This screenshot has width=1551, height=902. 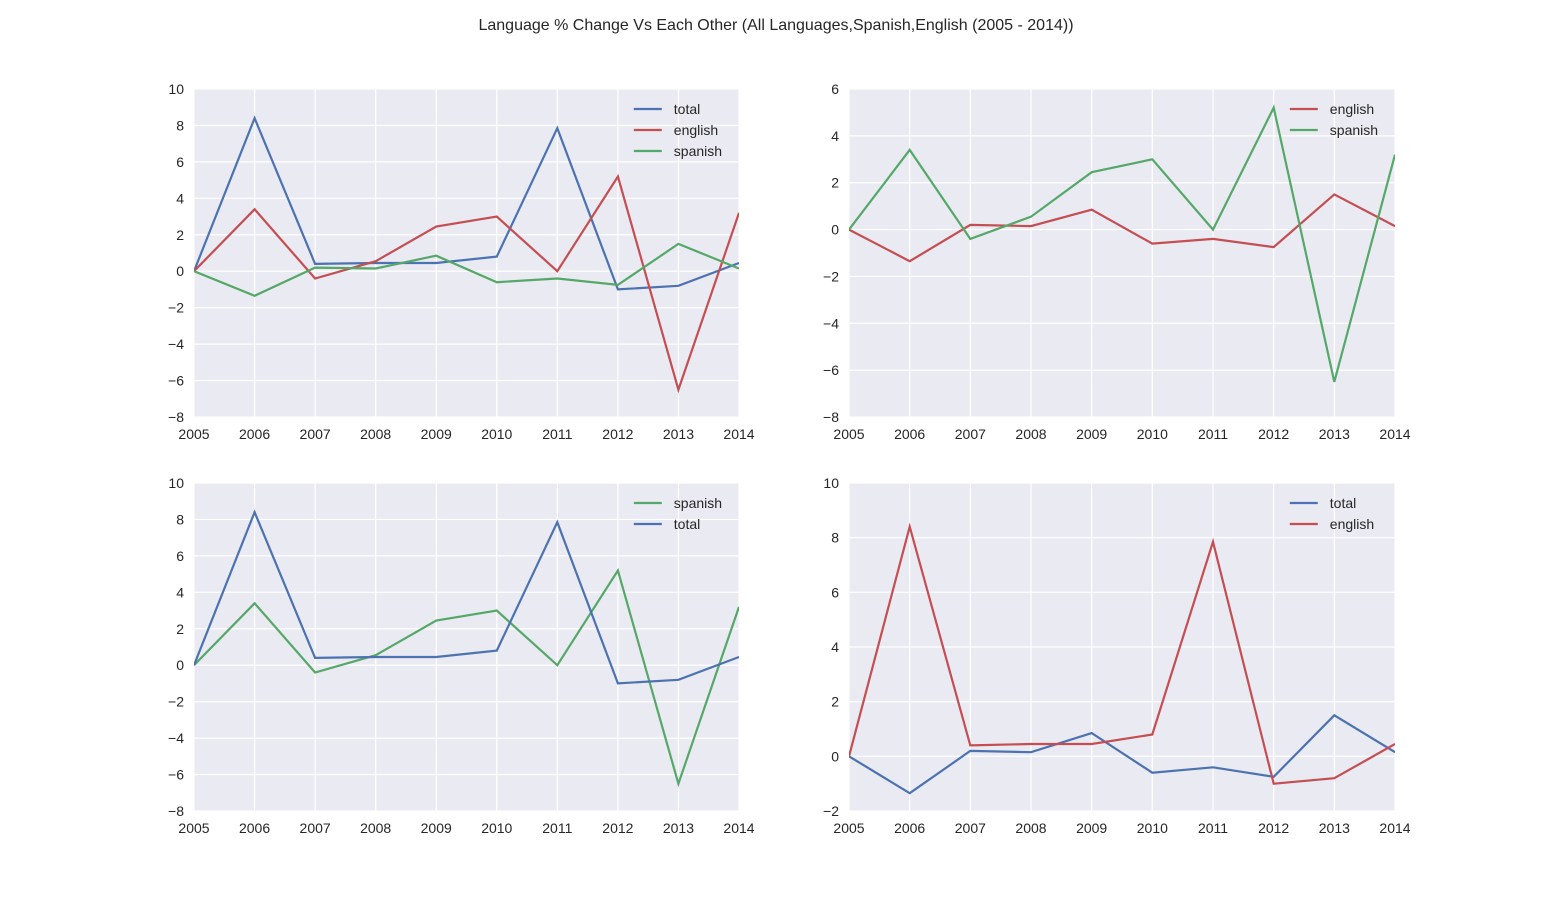 I want to click on legend: total english, so click(x=1331, y=513).